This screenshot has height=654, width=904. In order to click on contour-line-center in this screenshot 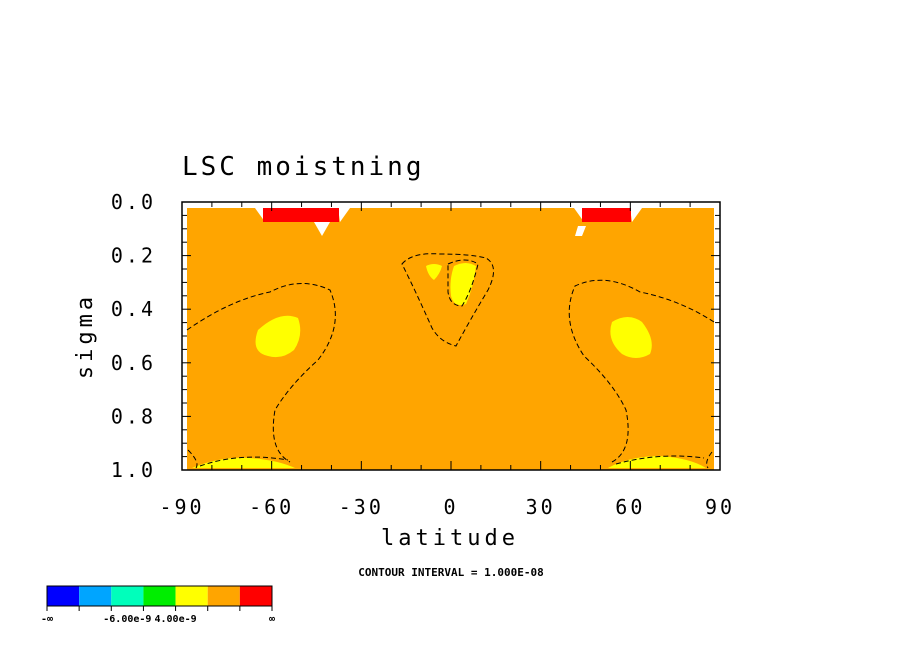, I will do `click(447, 300)`.